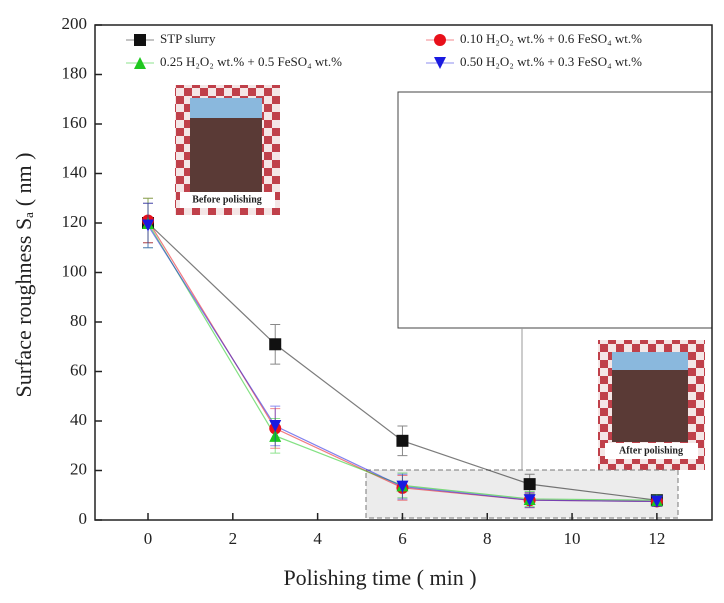 This screenshot has width=724, height=603. I want to click on y-tick-label: 120, so click(75, 221).